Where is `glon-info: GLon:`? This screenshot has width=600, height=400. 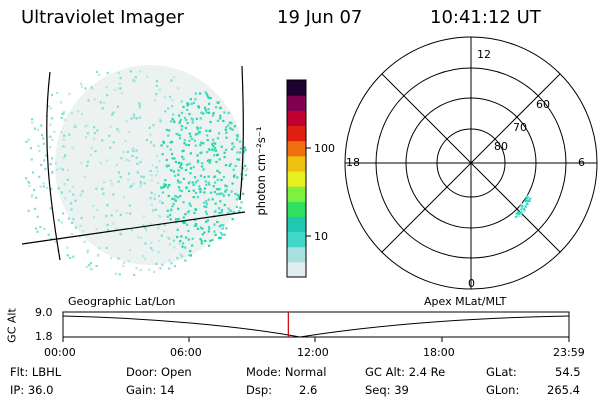 glon-info: GLon: is located at coordinates (503, 390).